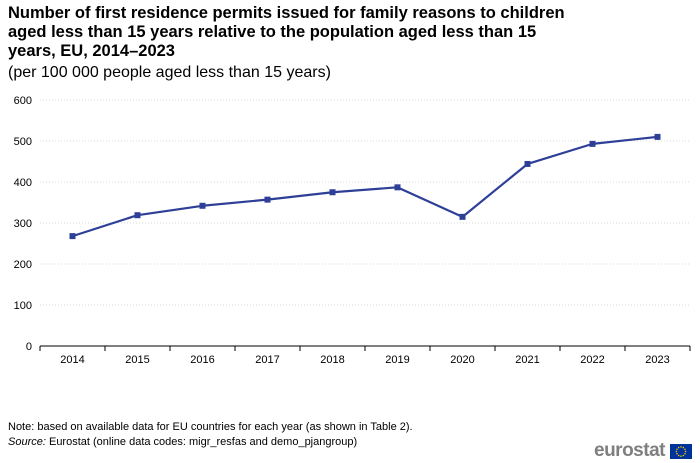 This screenshot has height=463, width=700. Describe the element at coordinates (527, 163) in the screenshot. I see `data-point-2021` at that location.